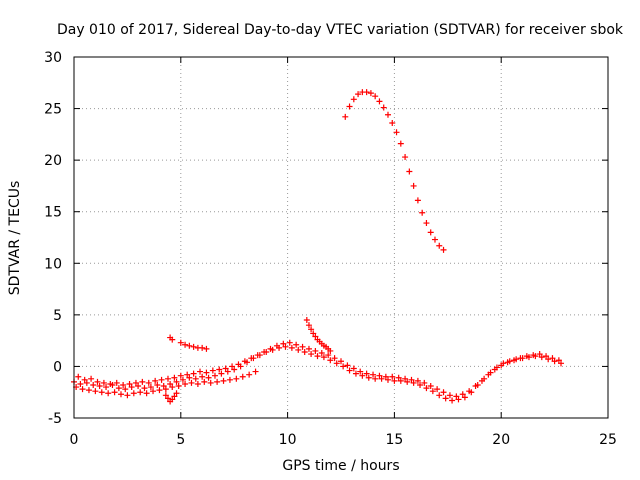 The image size is (640, 480). What do you see at coordinates (394, 440) in the screenshot?
I see `x-tick-label: 15` at bounding box center [394, 440].